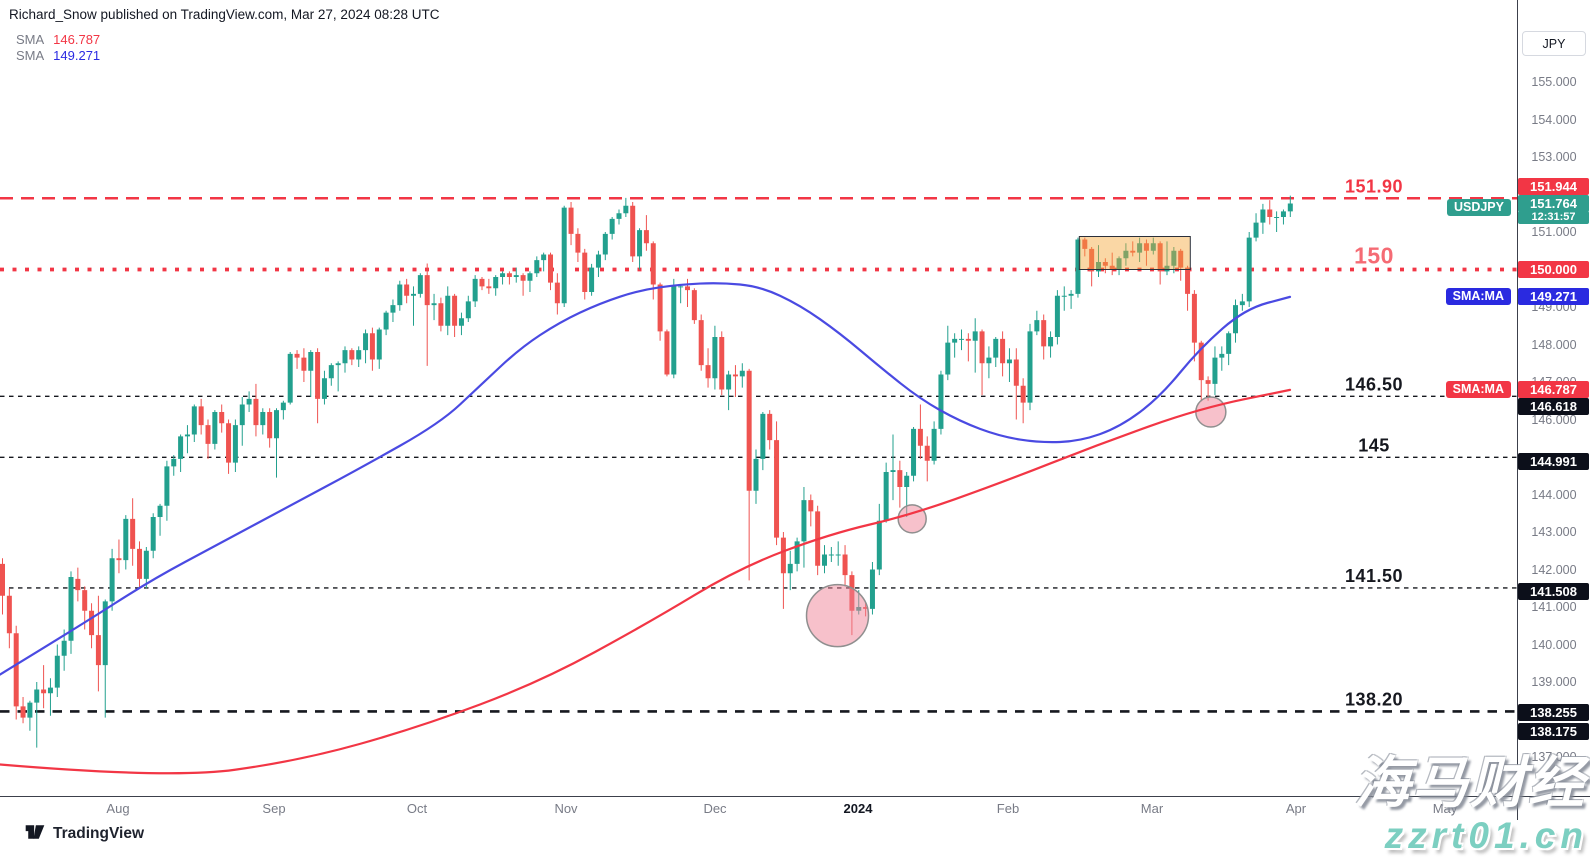 Image resolution: width=1590 pixels, height=857 pixels. I want to click on price-badge: 146.787, so click(1553, 390).